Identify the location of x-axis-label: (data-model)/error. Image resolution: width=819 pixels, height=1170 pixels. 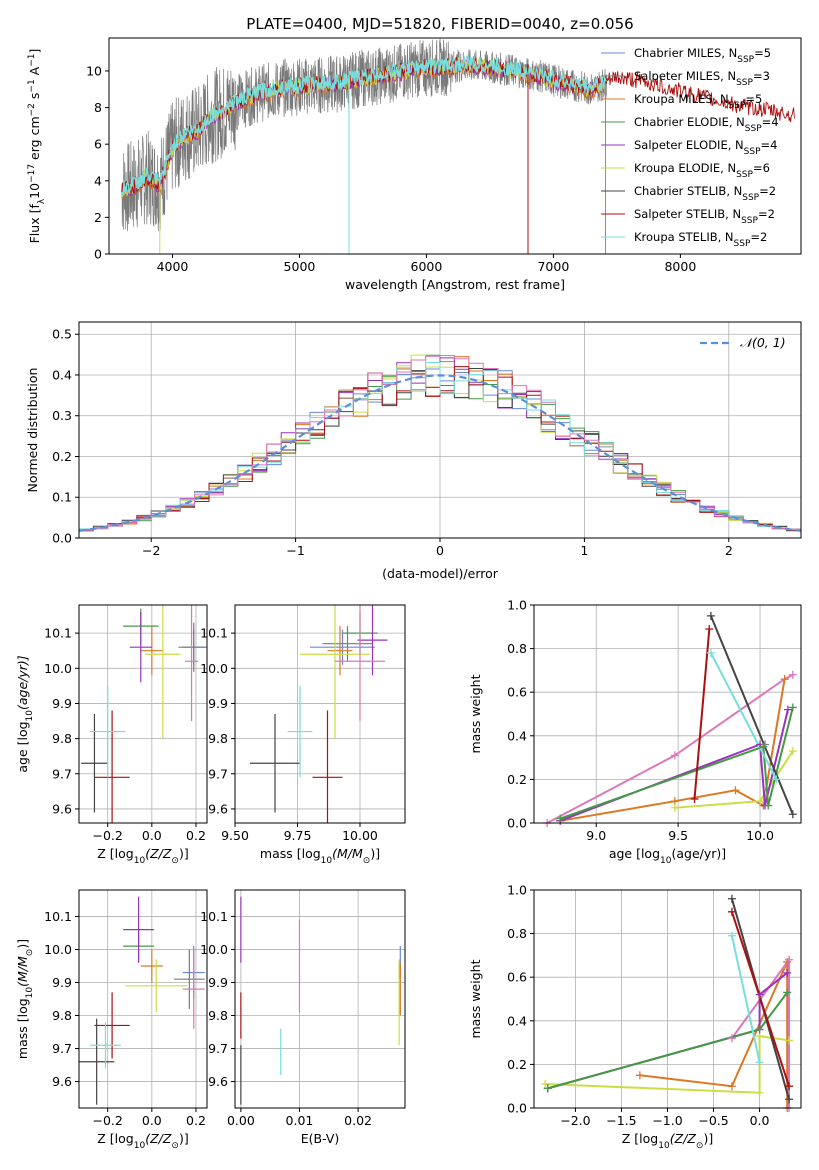
(440, 573).